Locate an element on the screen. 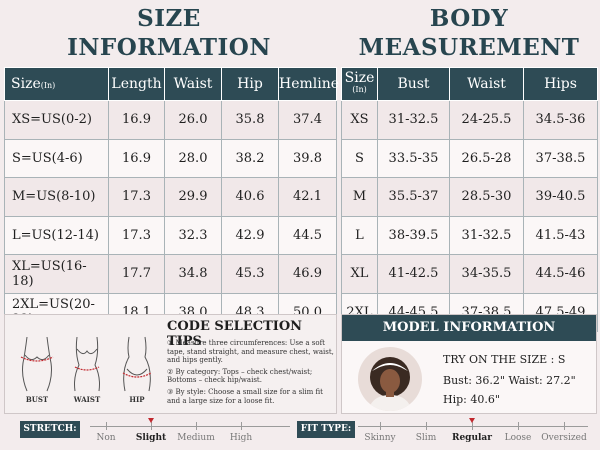 The image size is (600, 450). body-cell-value: 26.5-28 is located at coordinates (486, 158).